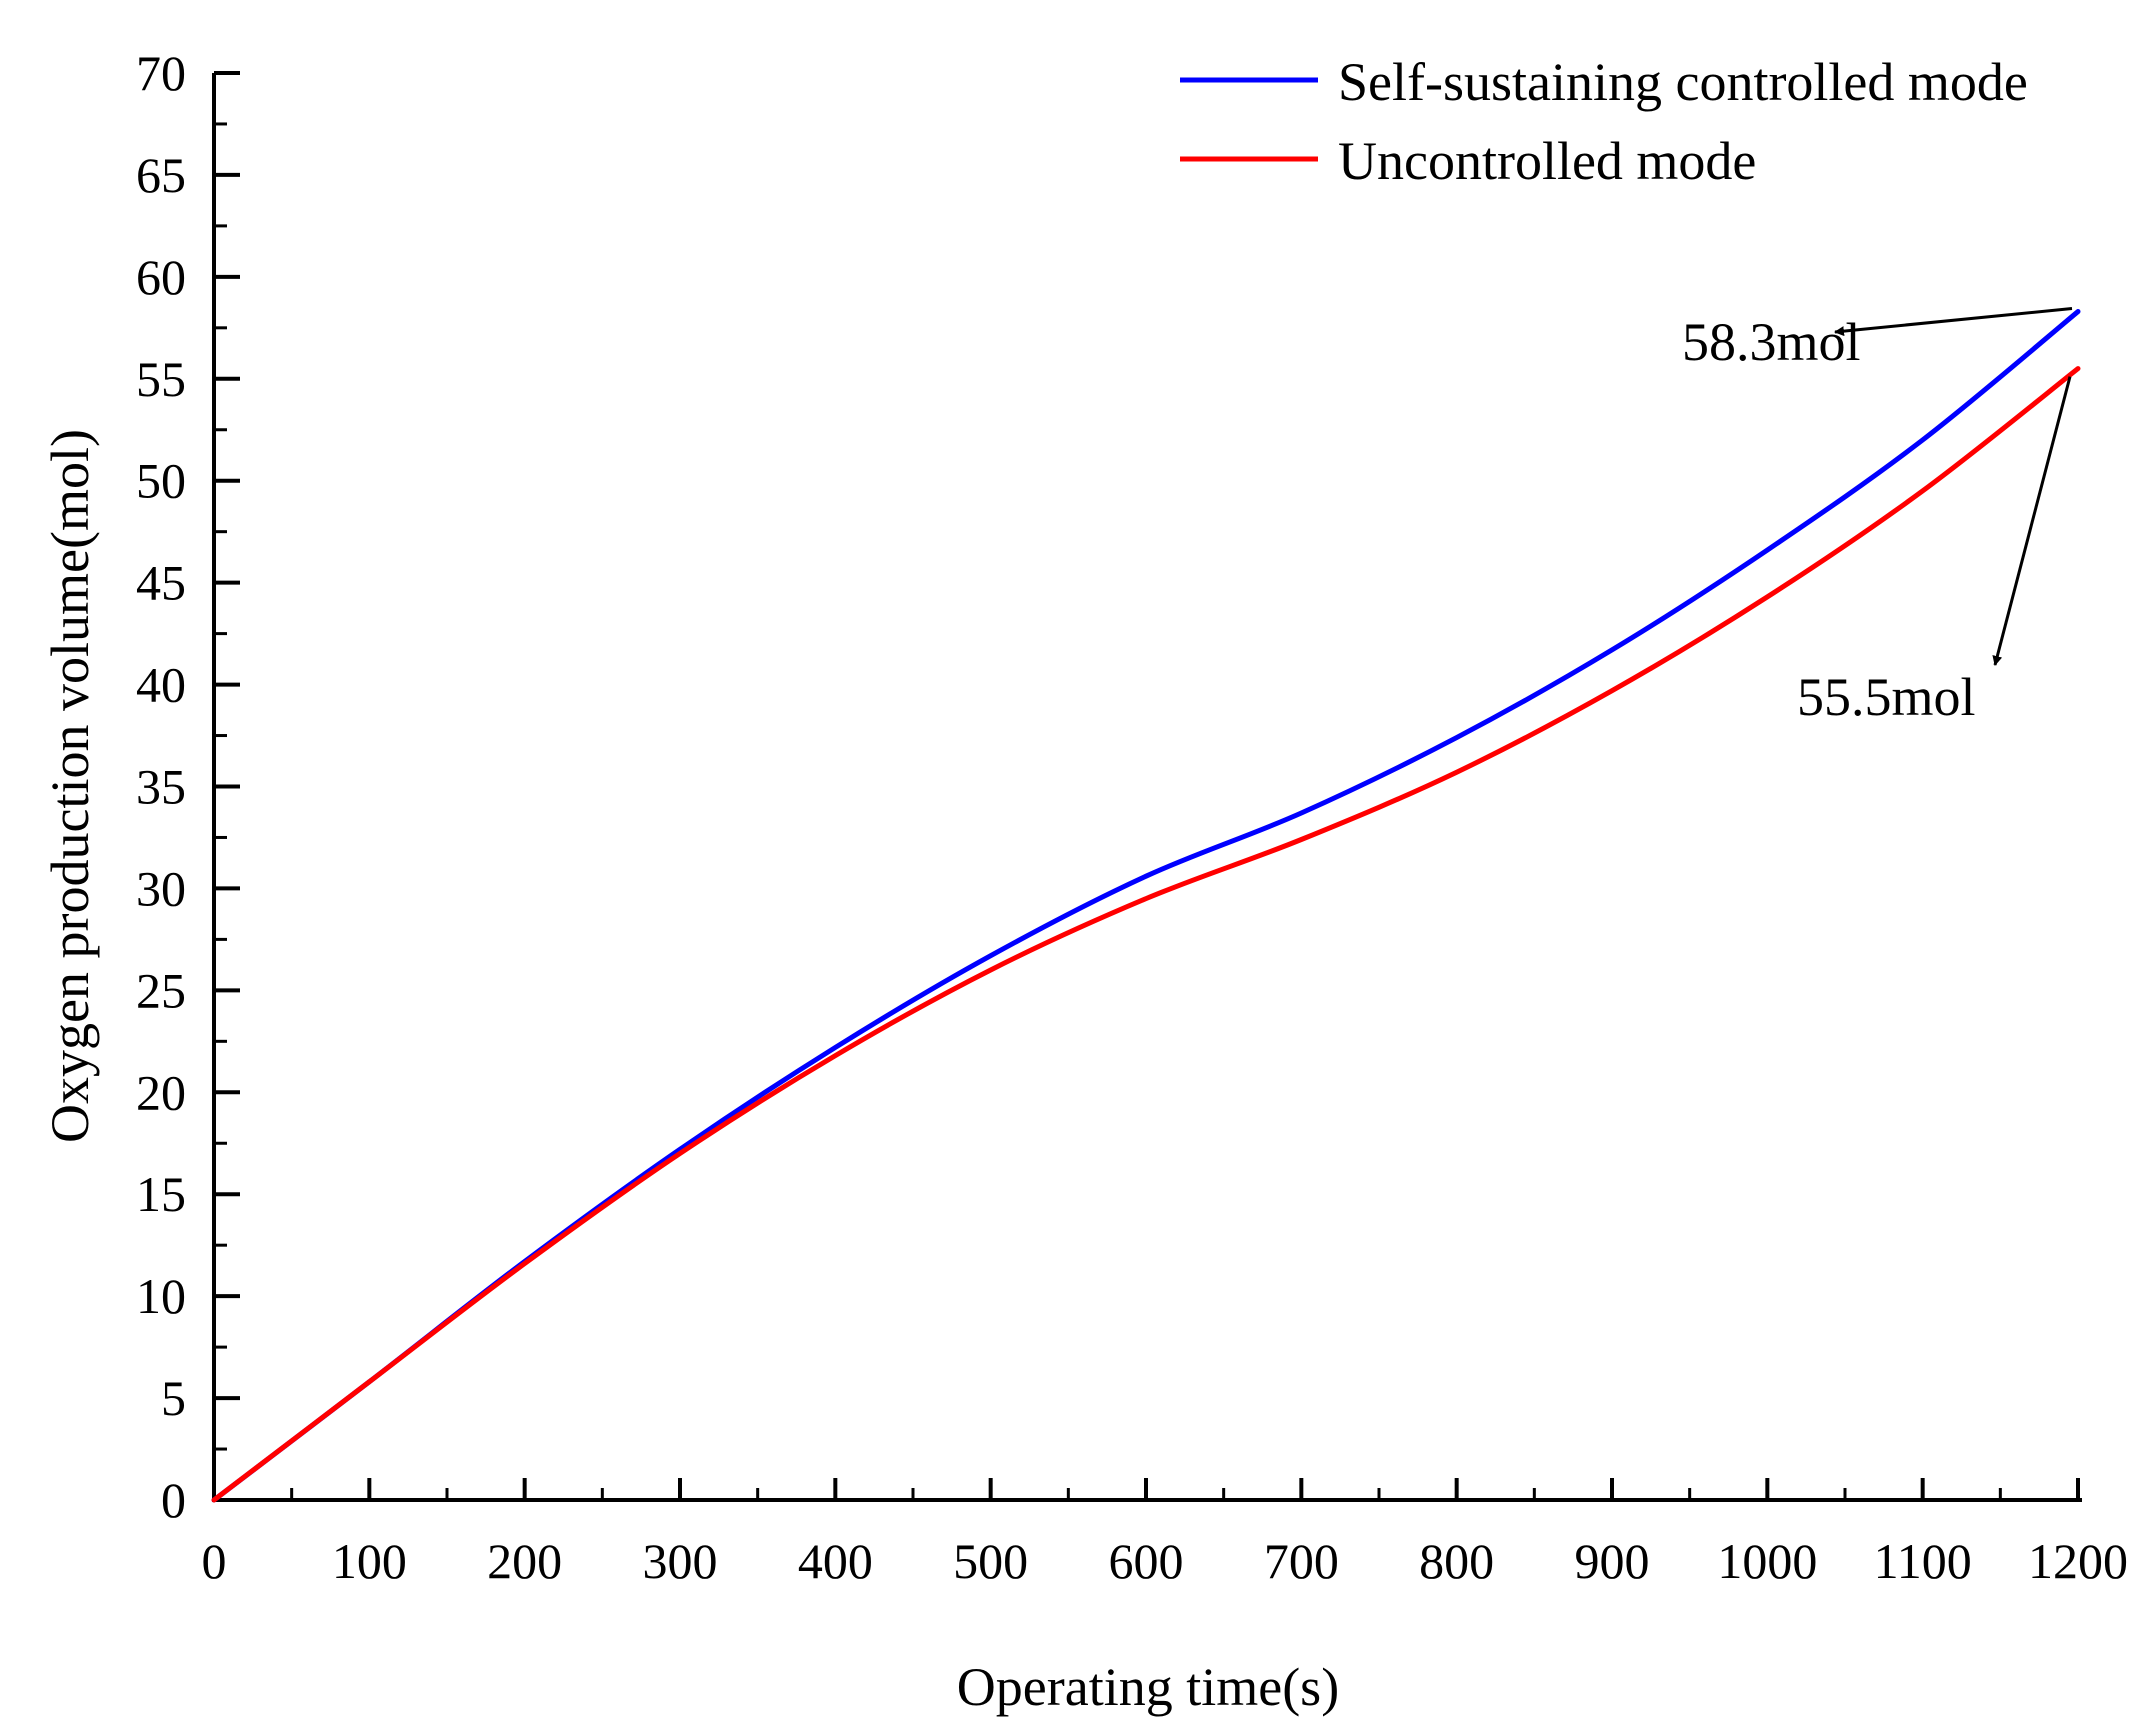  I want to click on x-tick-label-0: 0, so click(214, 1561).